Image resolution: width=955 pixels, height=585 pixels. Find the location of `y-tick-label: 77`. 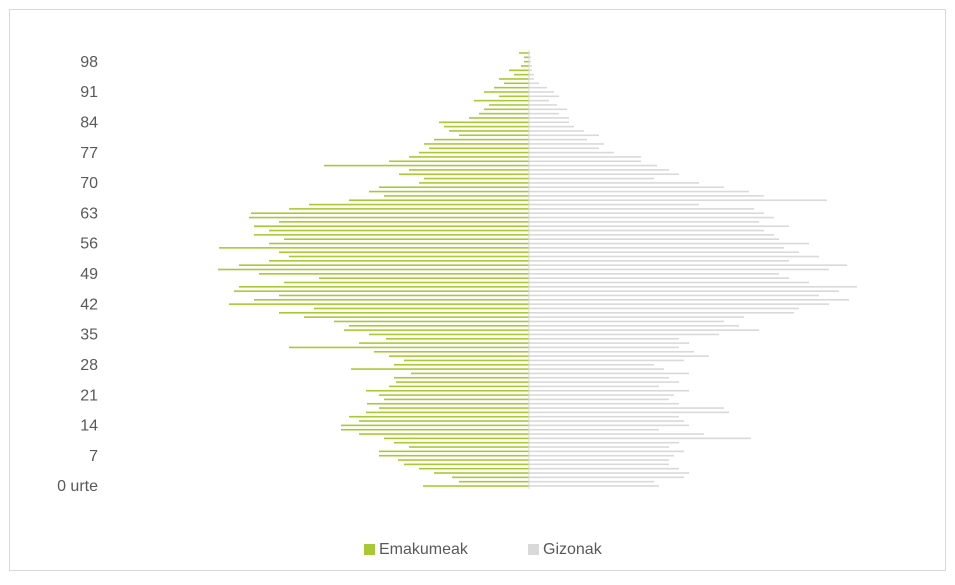

y-tick-label: 77 is located at coordinates (89, 153).